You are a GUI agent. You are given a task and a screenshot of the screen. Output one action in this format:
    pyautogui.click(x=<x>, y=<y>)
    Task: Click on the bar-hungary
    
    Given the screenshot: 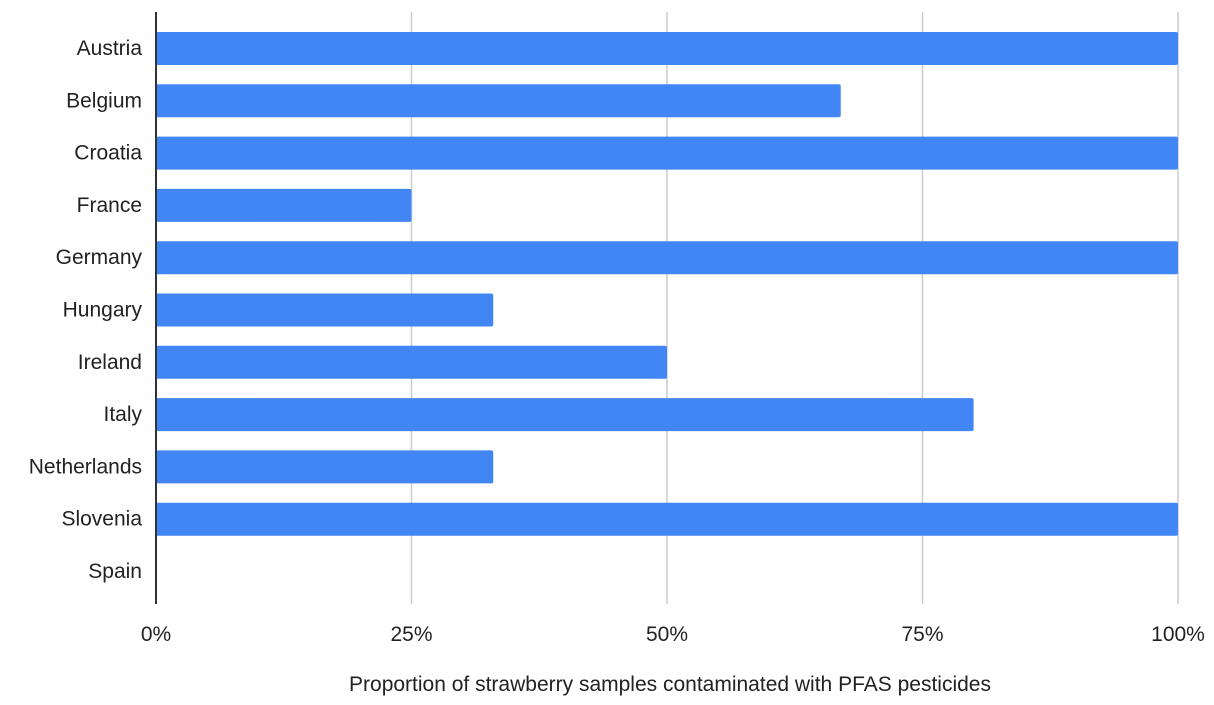 What is the action you would take?
    pyautogui.click(x=325, y=310)
    